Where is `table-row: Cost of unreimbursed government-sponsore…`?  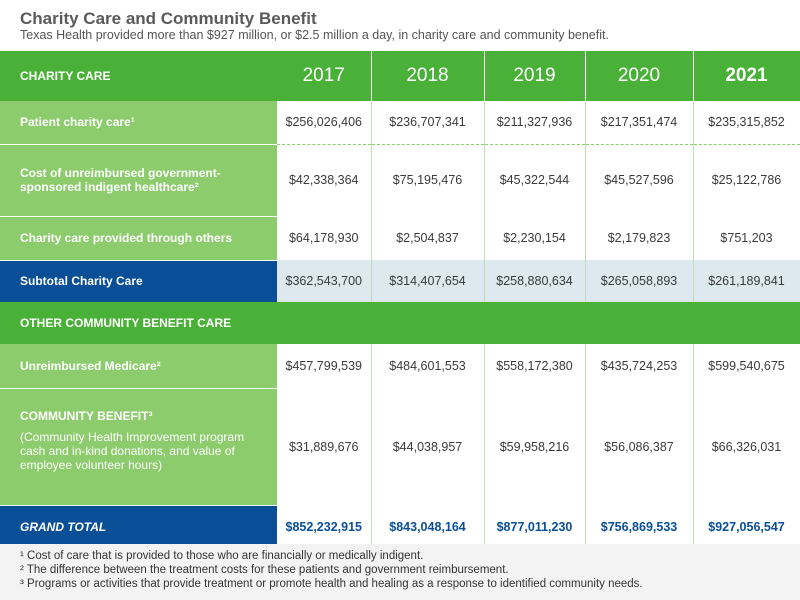 table-row: Cost of unreimbursed government-sponsore… is located at coordinates (400, 180).